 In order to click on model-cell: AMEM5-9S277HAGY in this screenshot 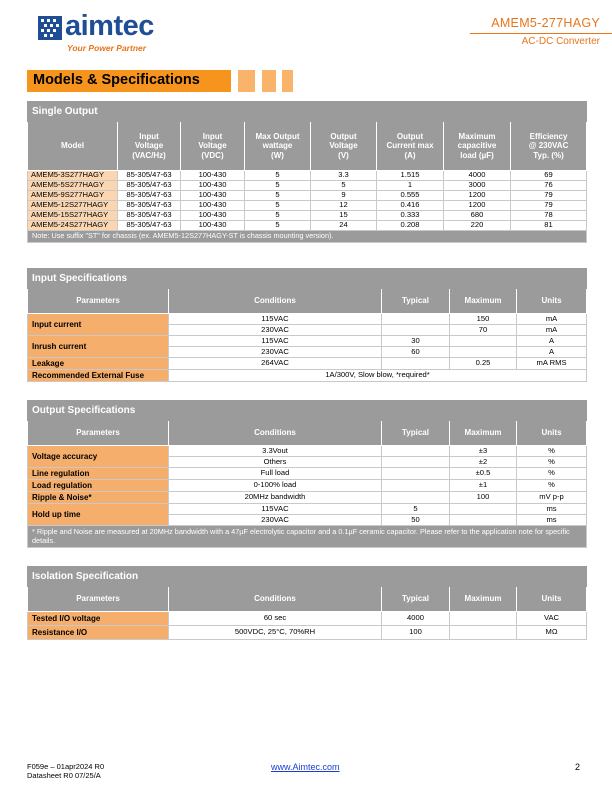, I will do `click(72, 195)`.